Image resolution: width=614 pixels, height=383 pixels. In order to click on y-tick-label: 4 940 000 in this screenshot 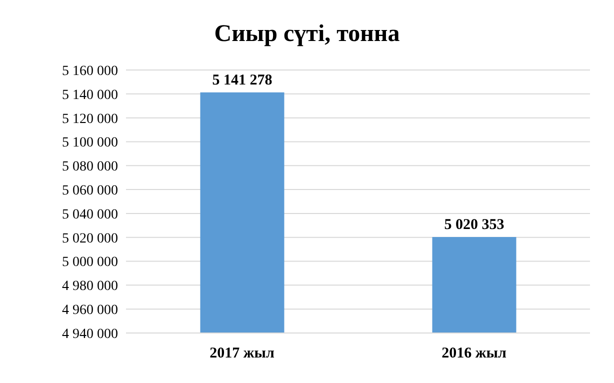, I will do `click(90, 334)`.